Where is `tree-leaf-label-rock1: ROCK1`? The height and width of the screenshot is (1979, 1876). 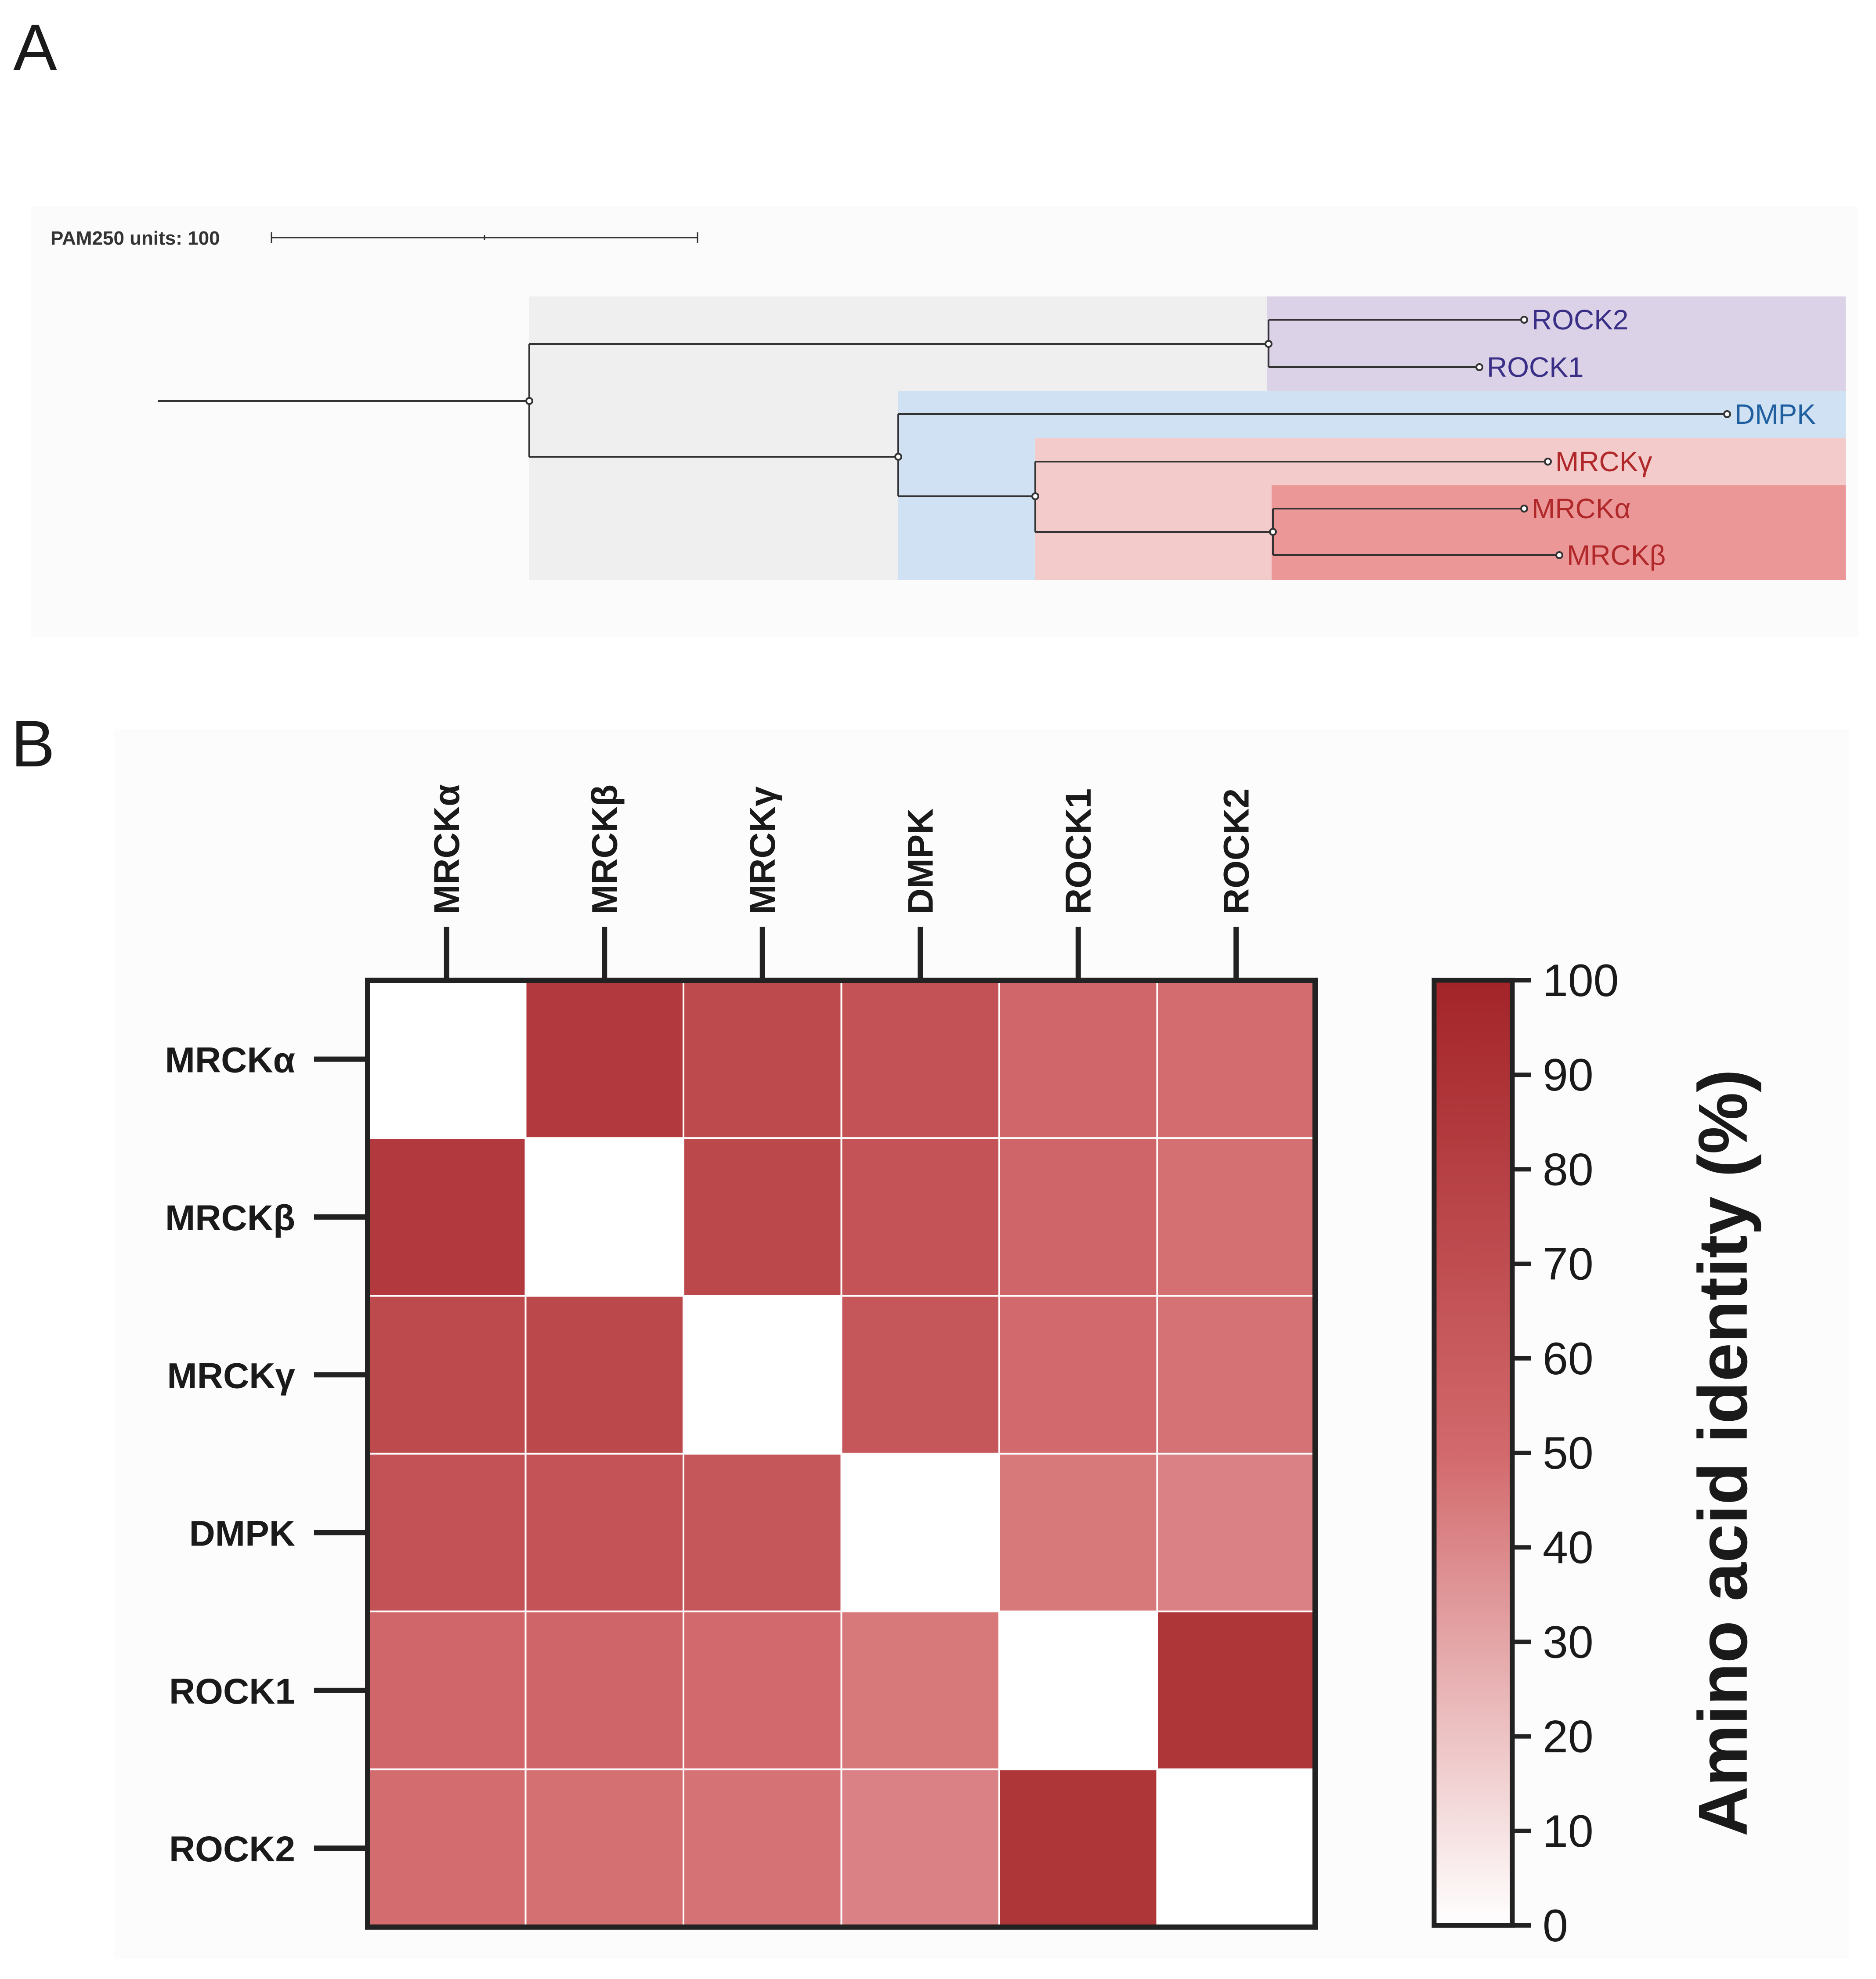
tree-leaf-label-rock1: ROCK1 is located at coordinates (1535, 367).